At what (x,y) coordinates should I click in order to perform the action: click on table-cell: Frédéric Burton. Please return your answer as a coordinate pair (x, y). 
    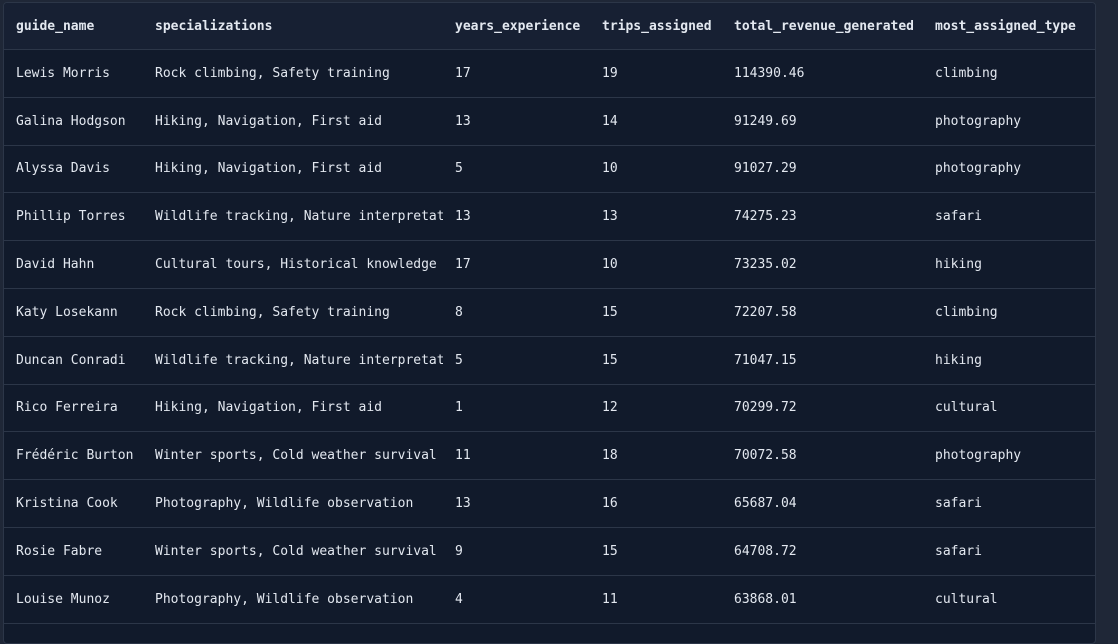
    Looking at the image, I should click on (73, 456).